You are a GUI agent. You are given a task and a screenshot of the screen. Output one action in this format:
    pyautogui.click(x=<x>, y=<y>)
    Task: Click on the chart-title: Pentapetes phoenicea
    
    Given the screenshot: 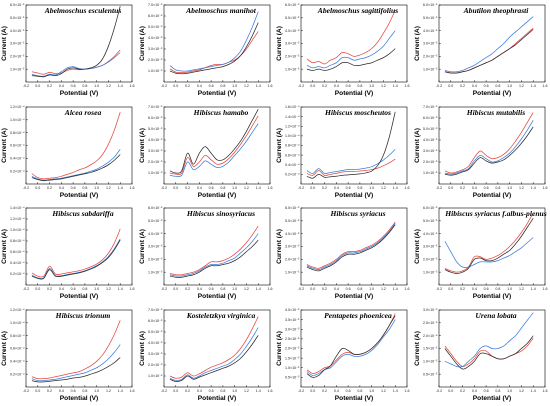 What is the action you would take?
    pyautogui.click(x=358, y=315)
    